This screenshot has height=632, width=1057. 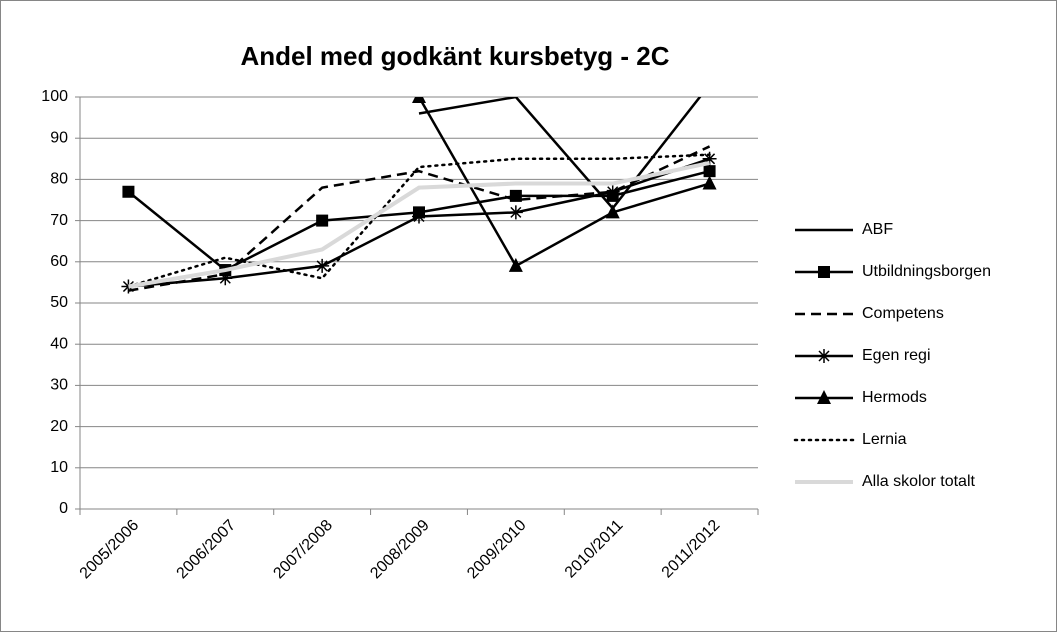 I want to click on legend-label: Alla skolor totalt, so click(x=918, y=481).